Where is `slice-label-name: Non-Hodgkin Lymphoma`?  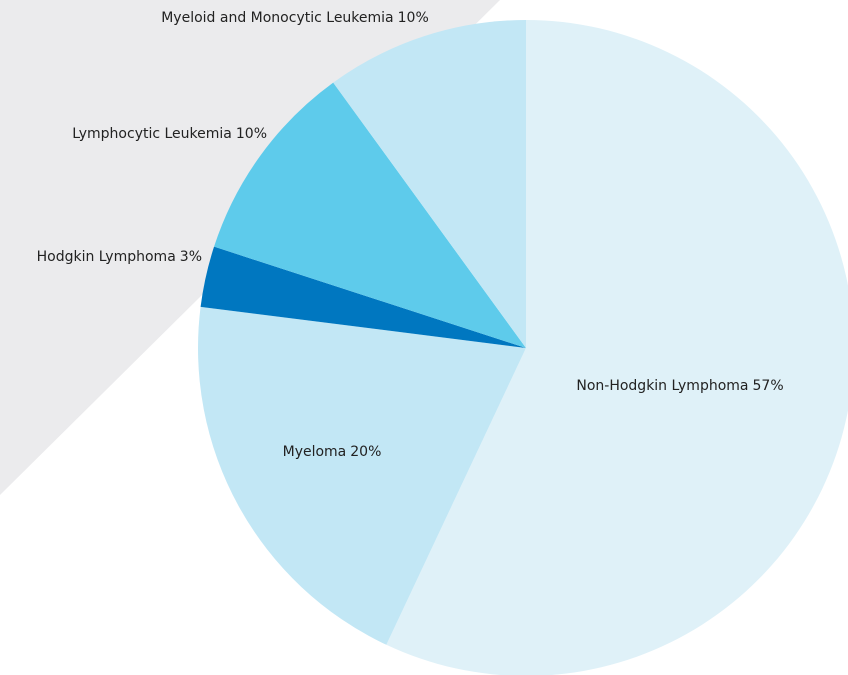 slice-label-name: Non-Hodgkin Lymphoma is located at coordinates (662, 386).